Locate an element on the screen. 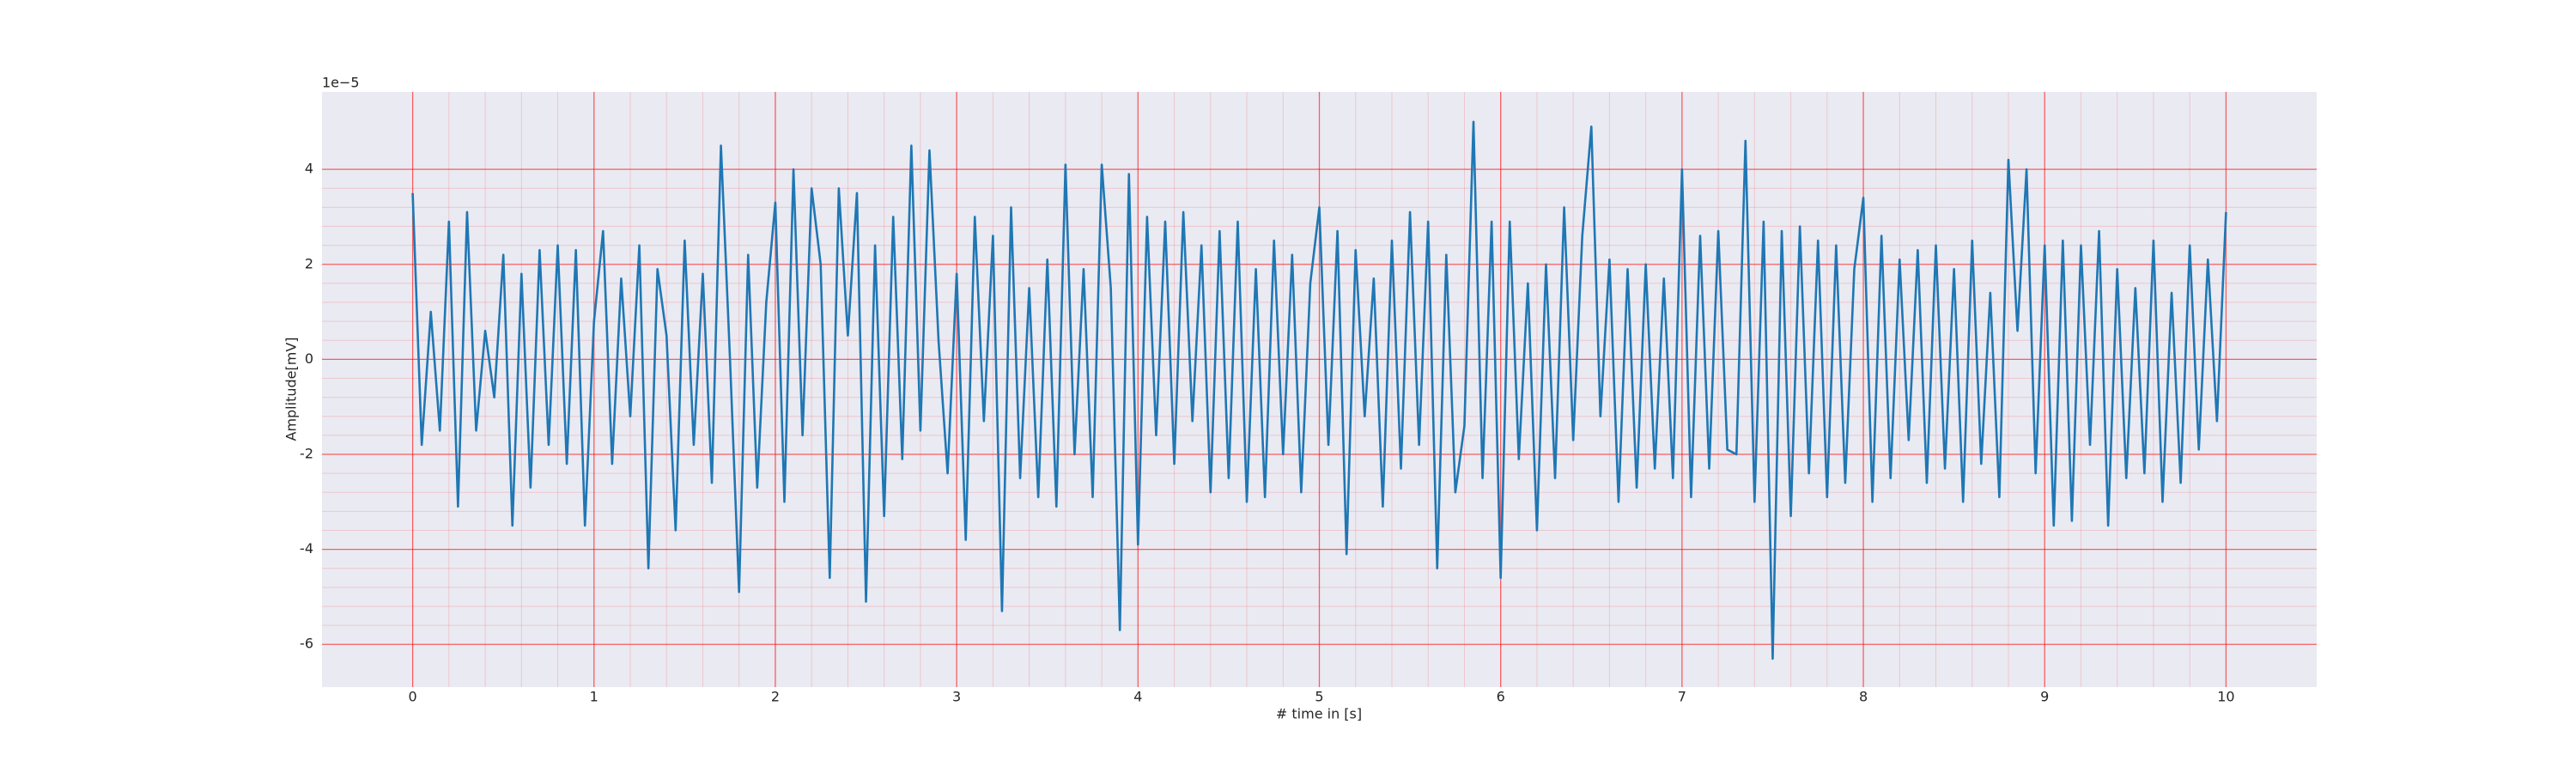 The width and height of the screenshot is (2576, 773). x-tick-label: 7 is located at coordinates (1682, 697).